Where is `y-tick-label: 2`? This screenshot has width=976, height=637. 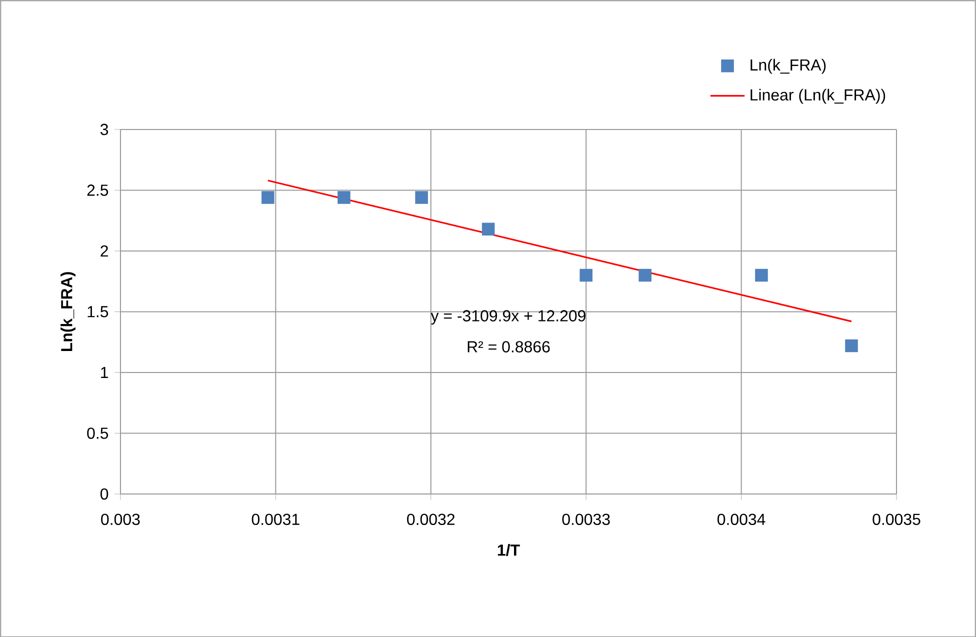
y-tick-label: 2 is located at coordinates (104, 250).